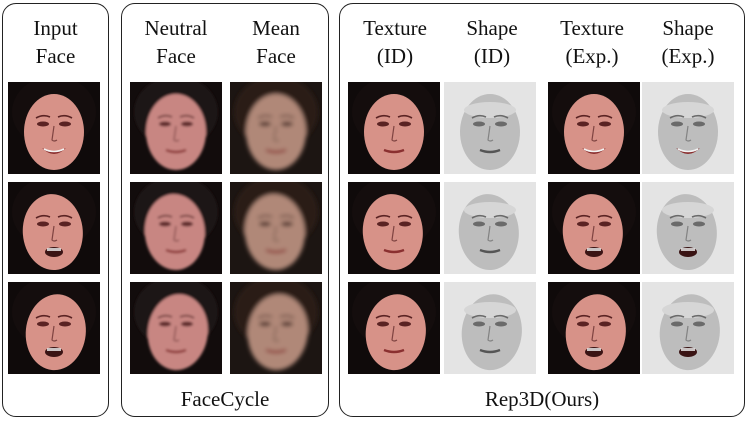  I want to click on caption-rep3d: Rep3D(Ours), so click(542, 399).